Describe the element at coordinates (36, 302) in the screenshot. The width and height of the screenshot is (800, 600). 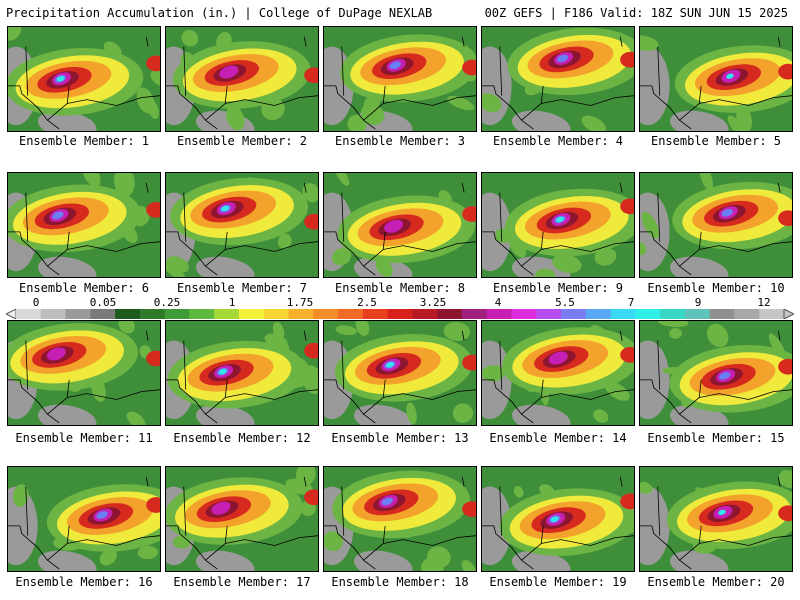
I see `colorbar-tick-label: 0` at that location.